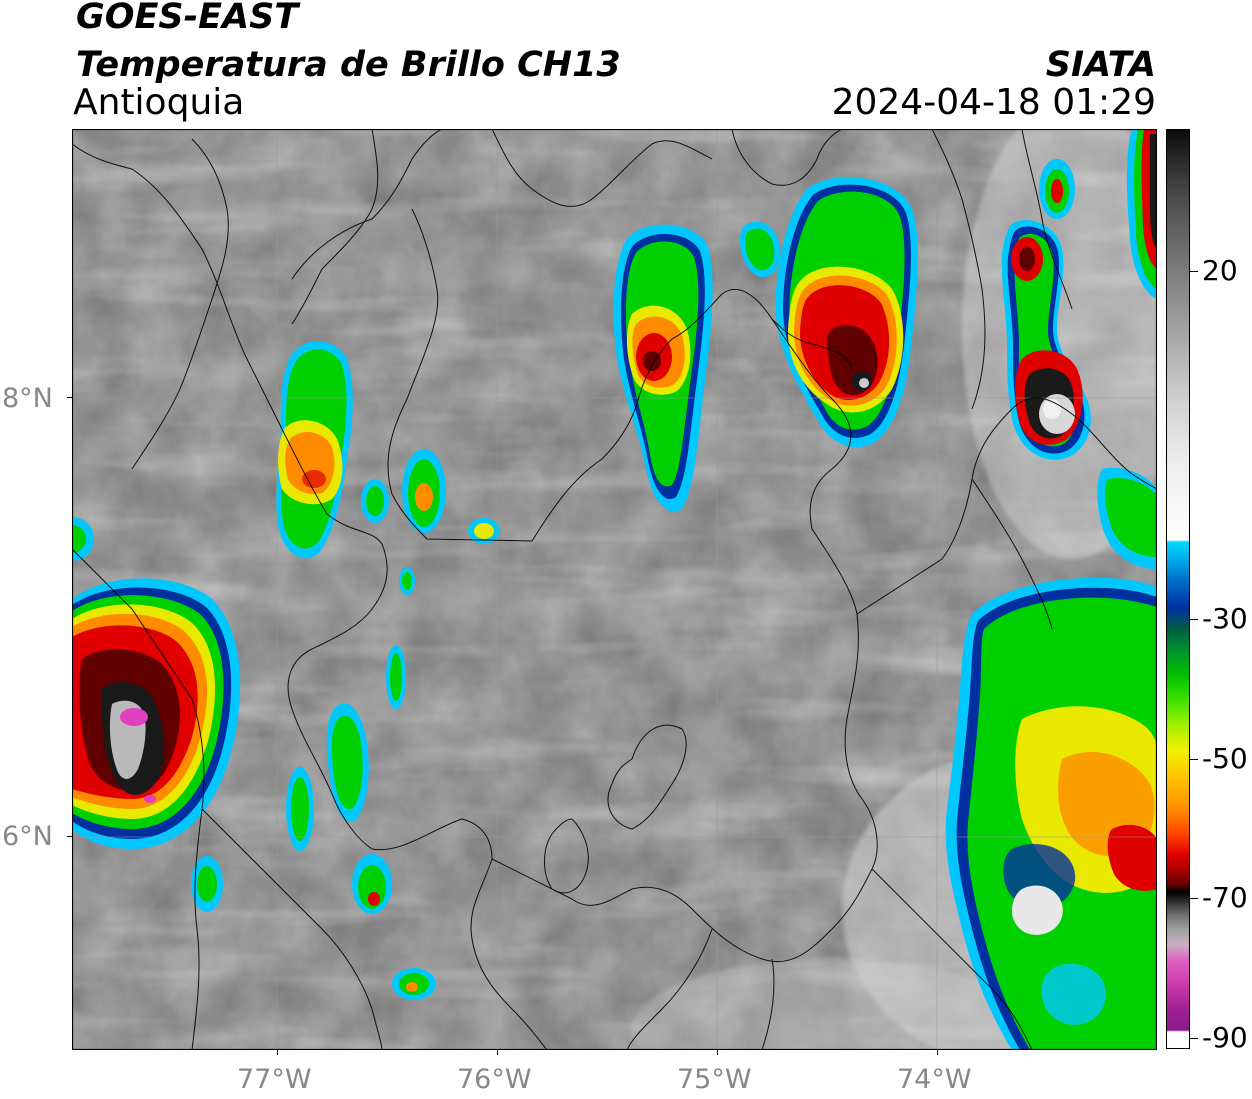 Image resolution: width=1252 pixels, height=1099 pixels. I want to click on xtick-label-77w: 77°W, so click(274, 1079).